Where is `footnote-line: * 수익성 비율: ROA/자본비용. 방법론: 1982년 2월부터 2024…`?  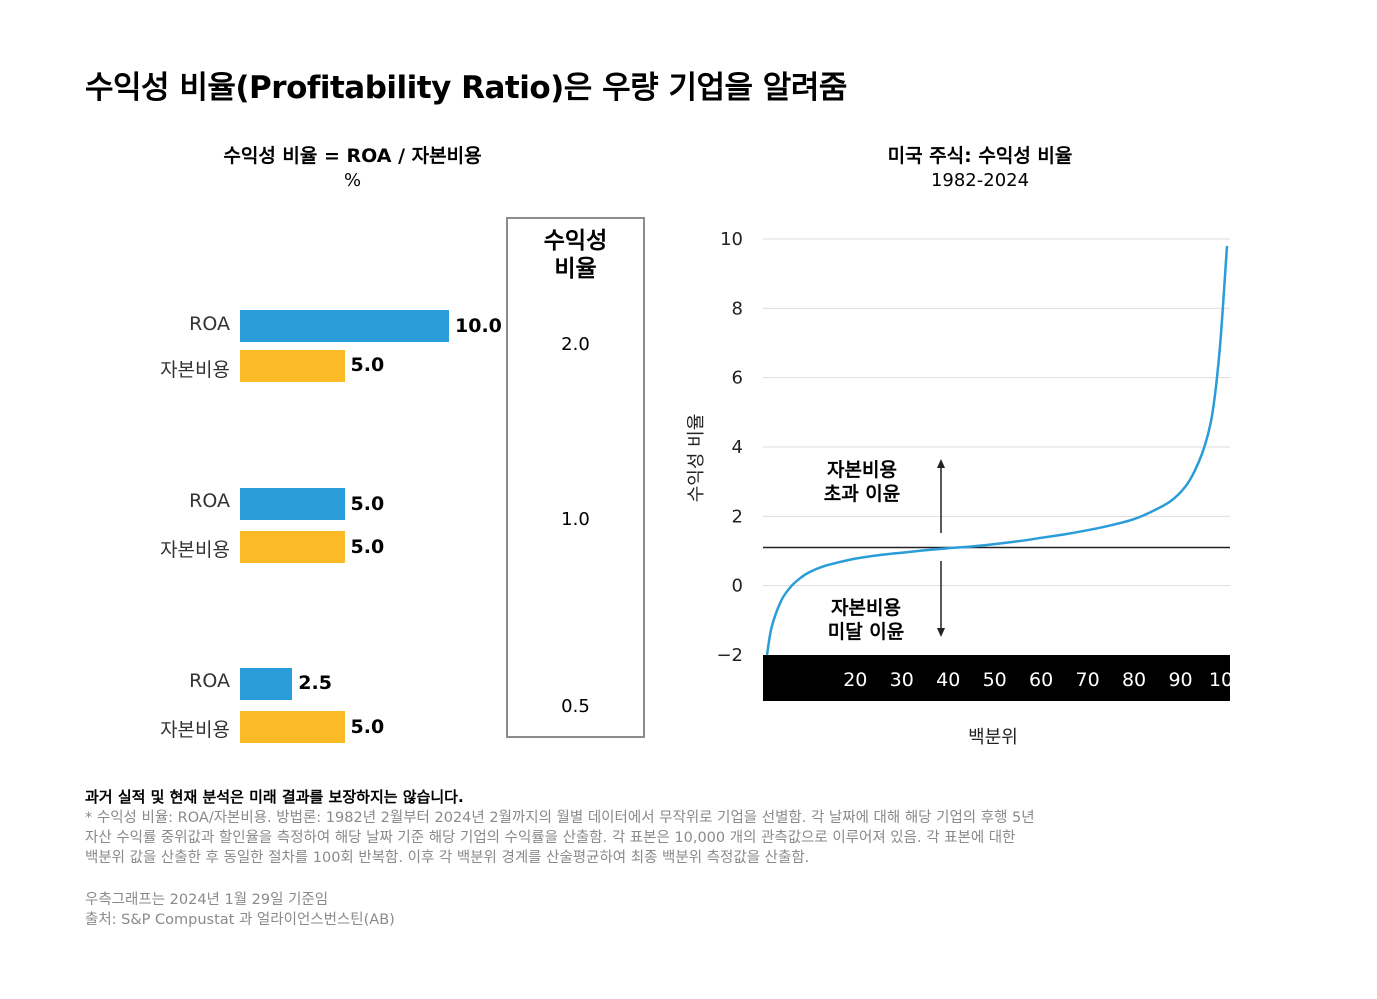 footnote-line: * 수익성 비율: ROA/자본비용. 방법론: 1982년 2월부터 2024… is located at coordinates (560, 818).